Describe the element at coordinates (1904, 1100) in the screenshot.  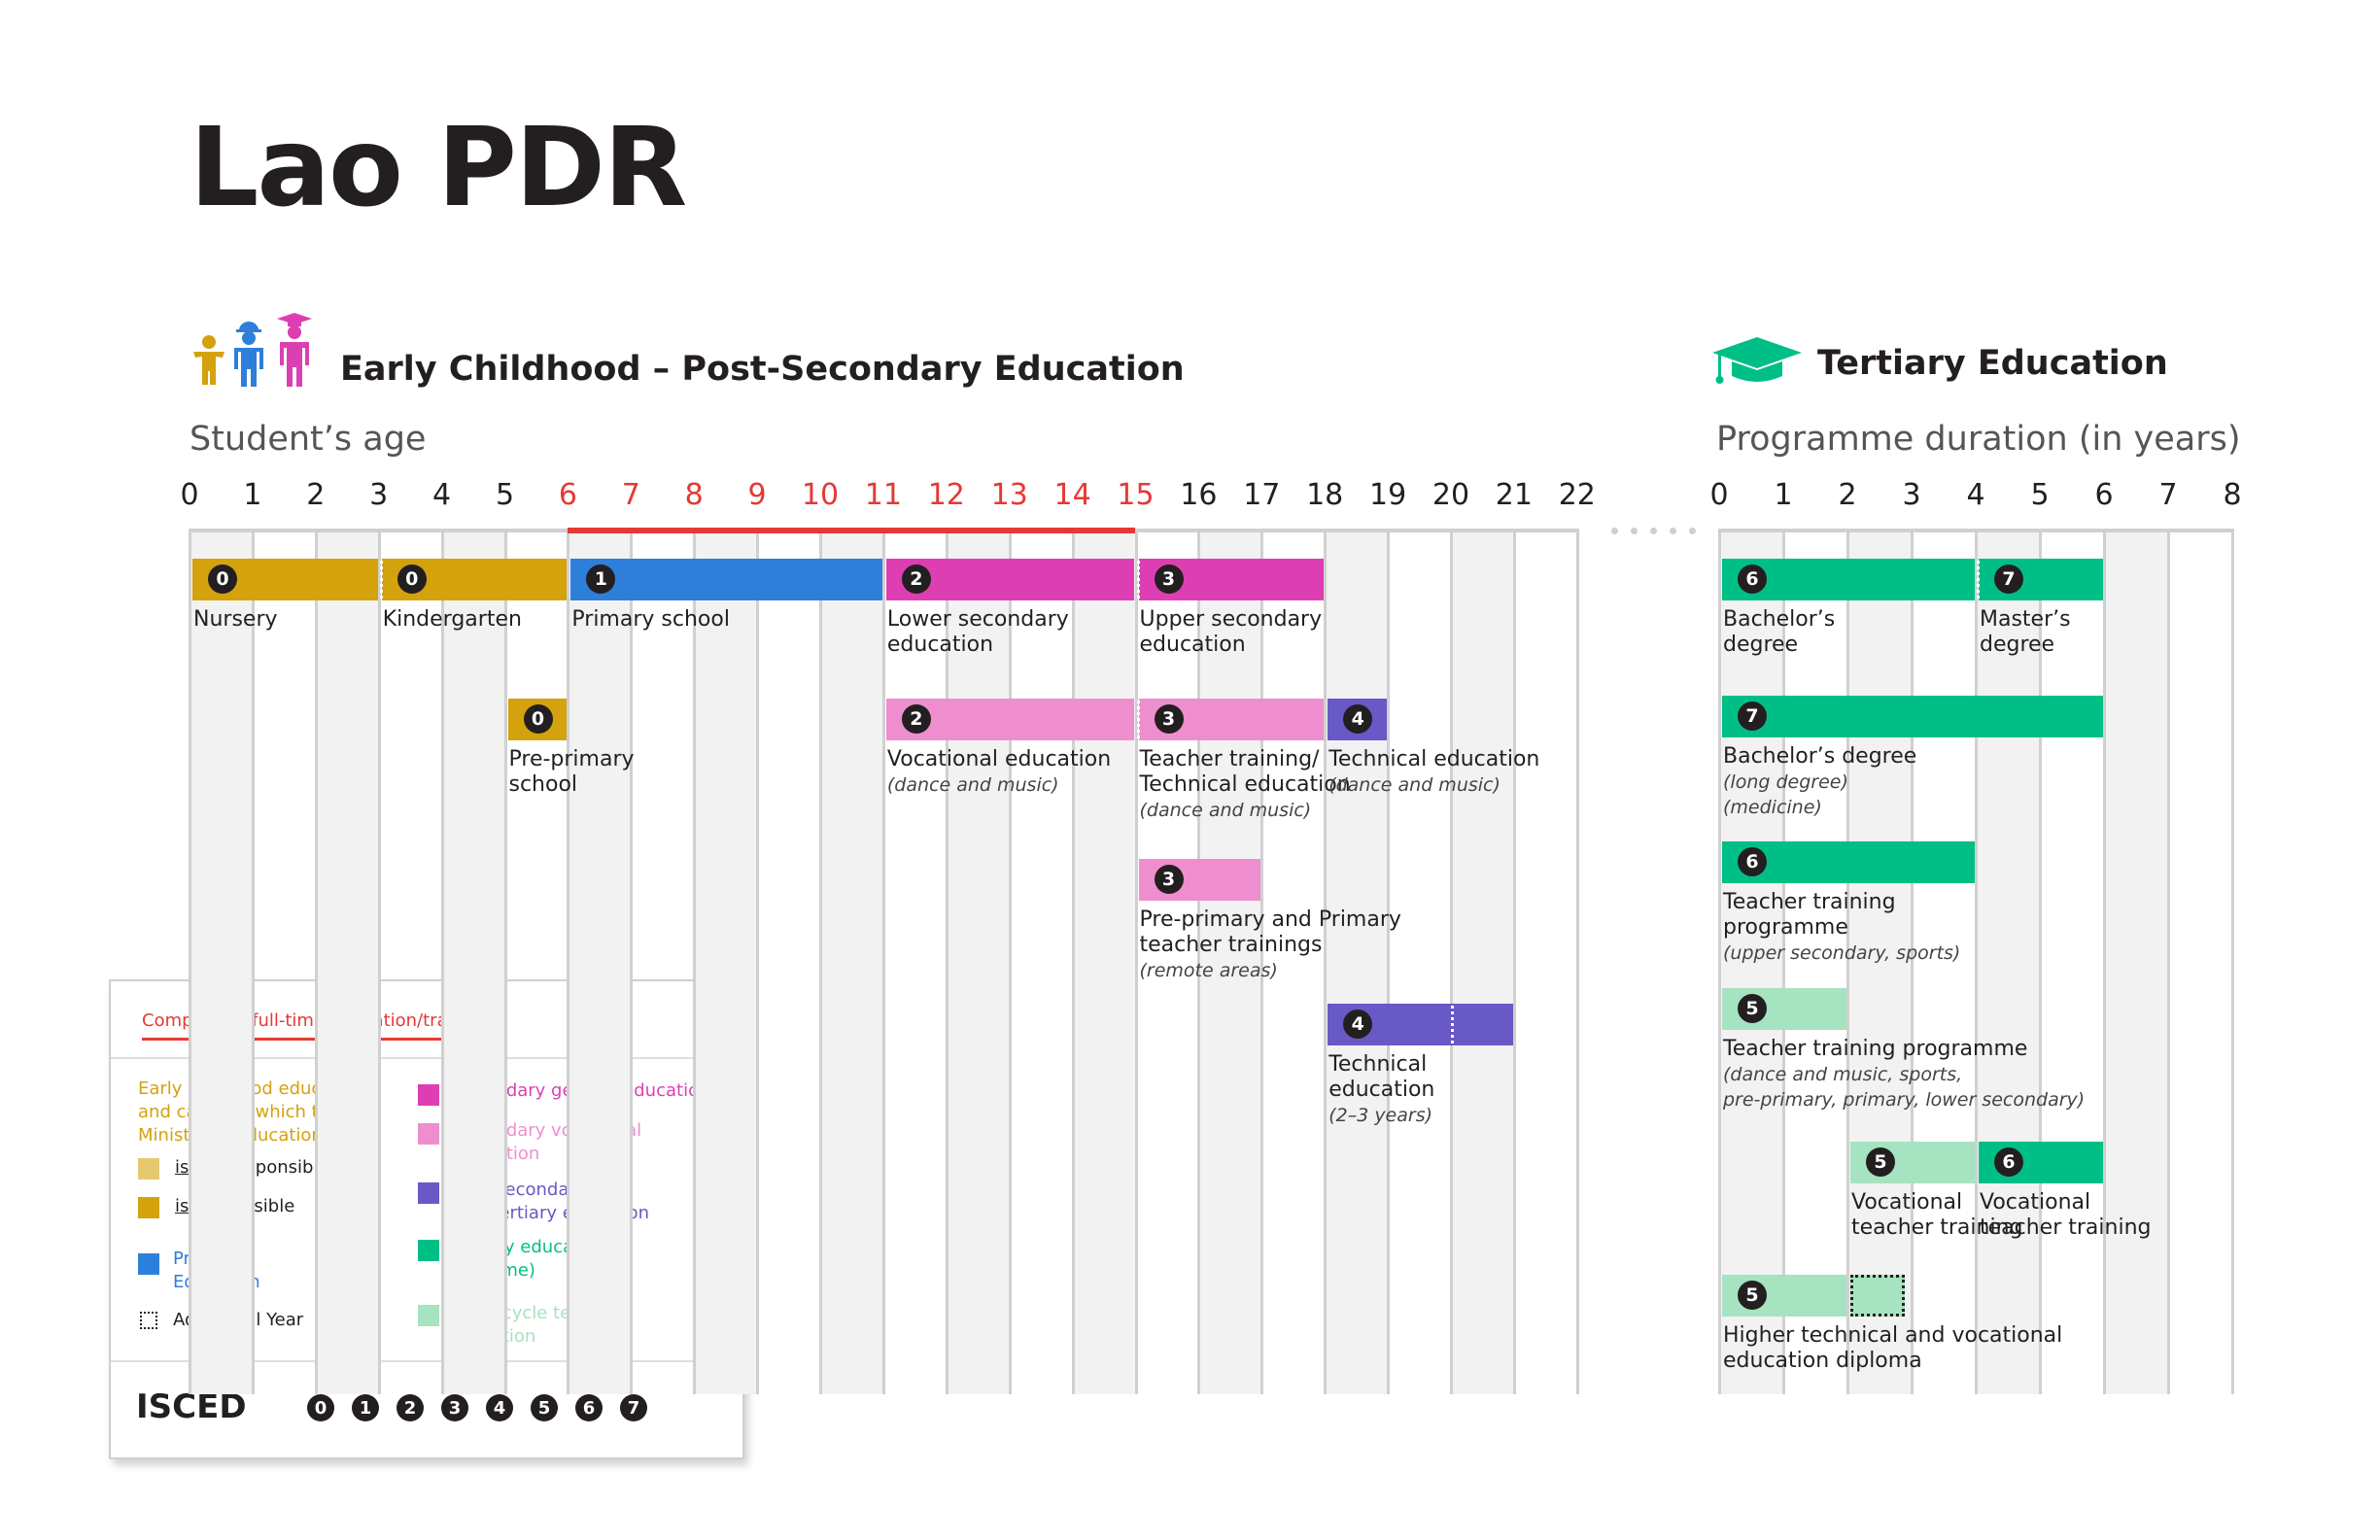
I see `programme-note: pre-primary, primary, lower secondary)` at that location.